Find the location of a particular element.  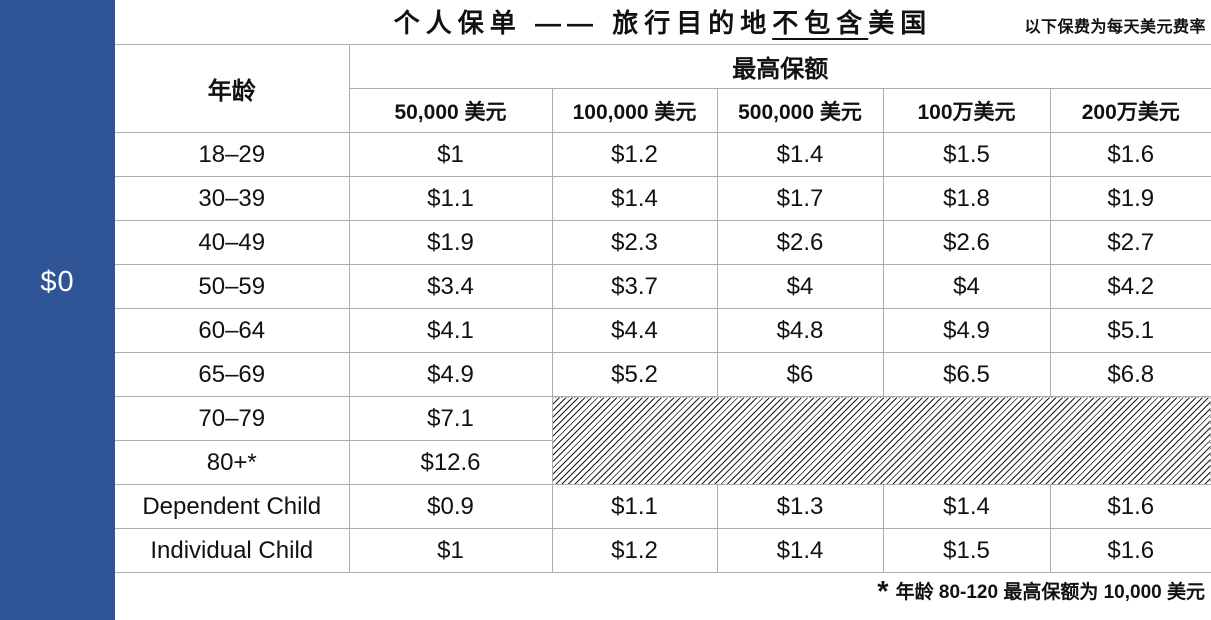

daily-rate-note: 以下保费为每天美元费率 is located at coordinates (1115, 27).